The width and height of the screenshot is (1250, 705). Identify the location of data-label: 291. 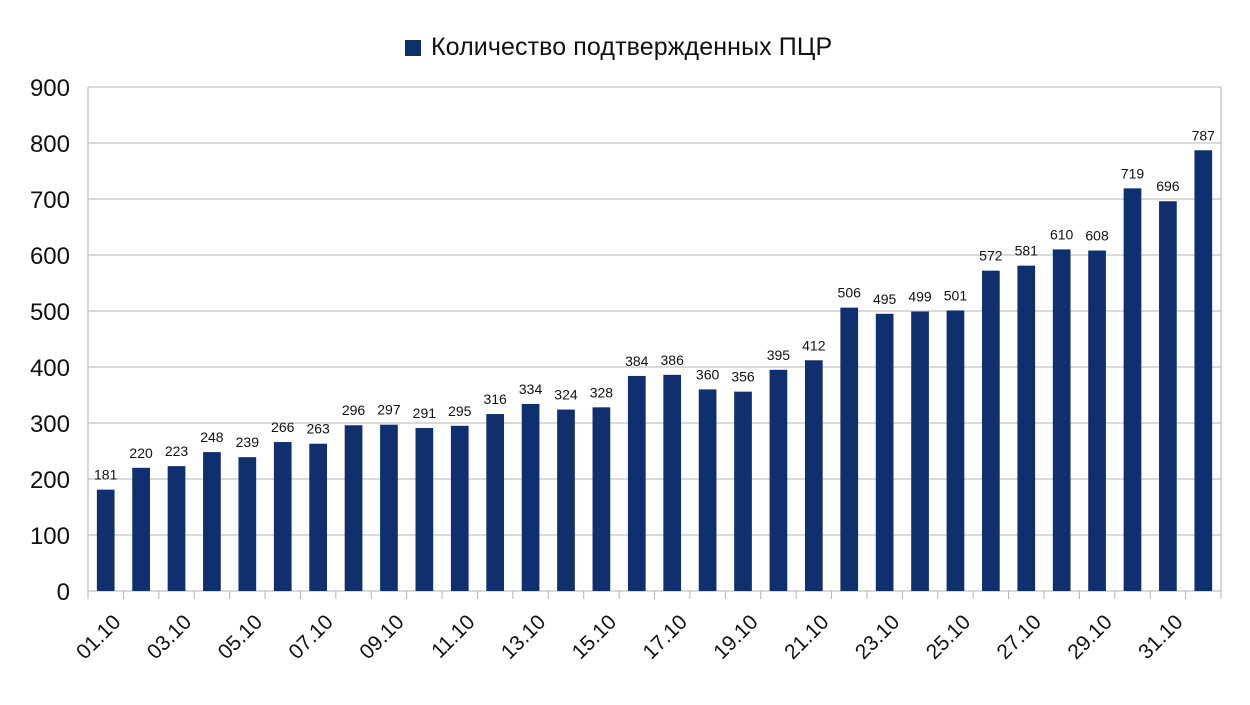
(425, 413).